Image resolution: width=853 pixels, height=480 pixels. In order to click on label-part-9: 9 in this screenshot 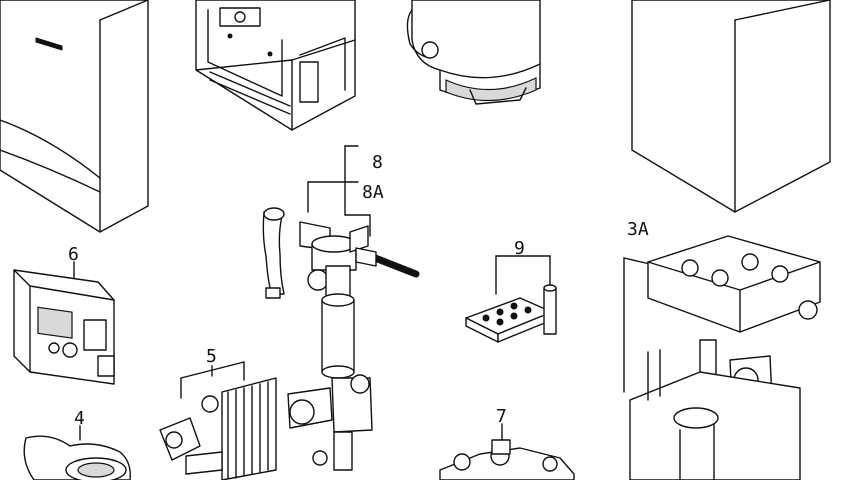, I will do `click(519, 248)`.